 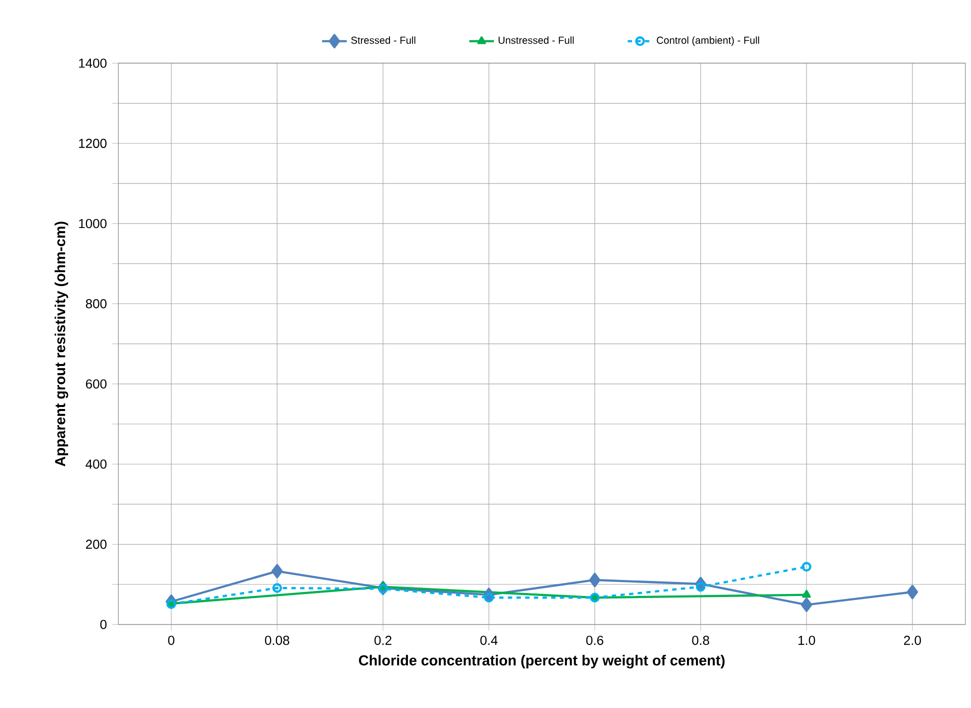 What do you see at coordinates (536, 40) in the screenshot?
I see `legend-label: Unstressed - Full` at bounding box center [536, 40].